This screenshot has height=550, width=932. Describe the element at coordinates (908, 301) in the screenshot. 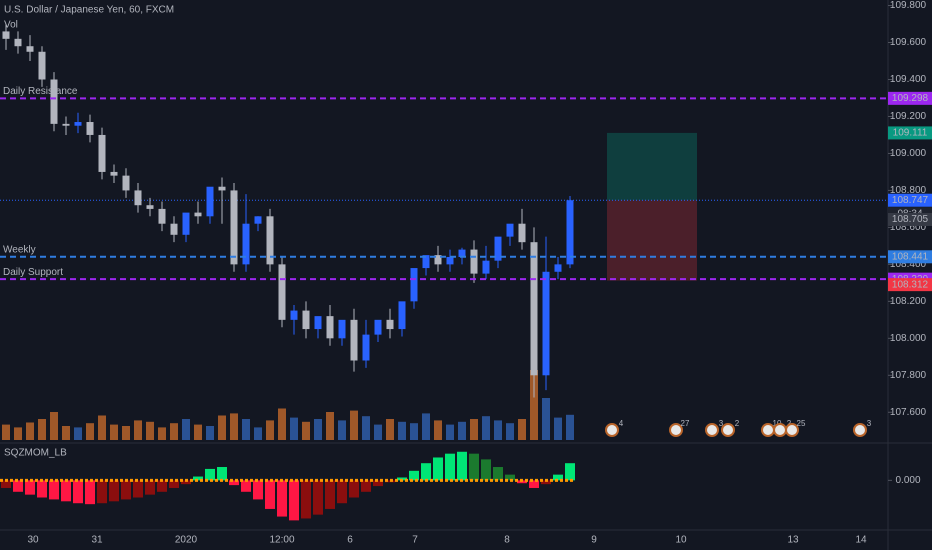

I see `y-tick-label: 108.200` at that location.